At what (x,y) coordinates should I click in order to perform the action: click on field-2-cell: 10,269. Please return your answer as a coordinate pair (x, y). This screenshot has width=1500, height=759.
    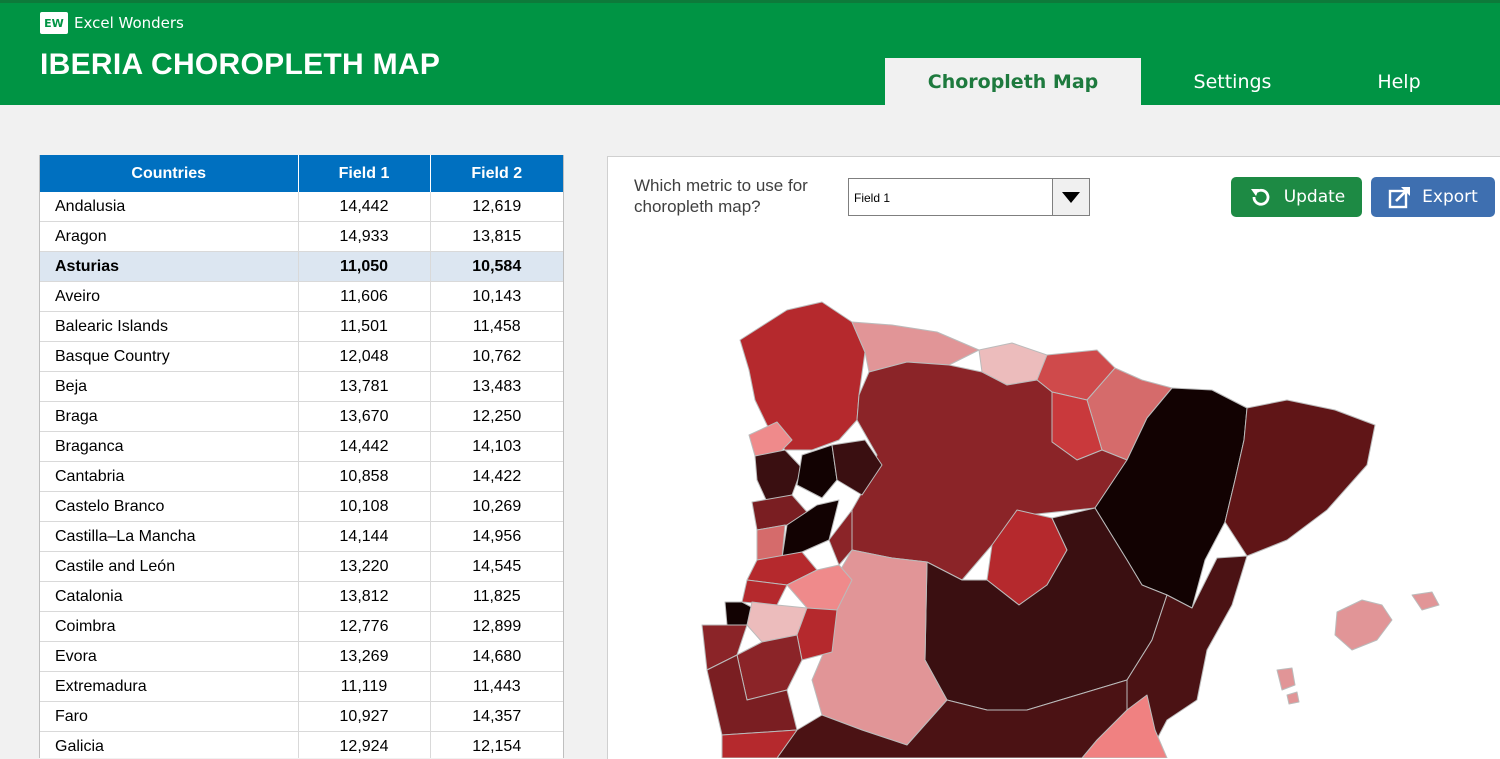
    Looking at the image, I should click on (496, 506).